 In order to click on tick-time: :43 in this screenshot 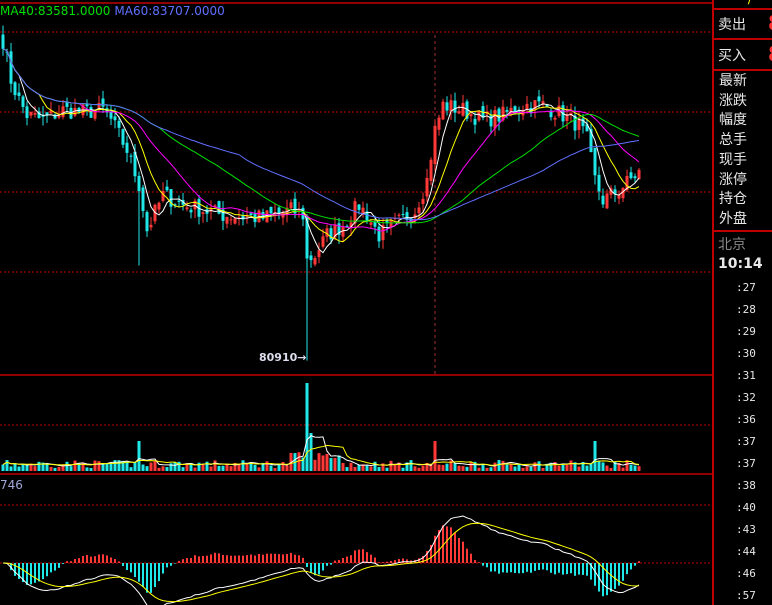, I will do `click(746, 529)`.